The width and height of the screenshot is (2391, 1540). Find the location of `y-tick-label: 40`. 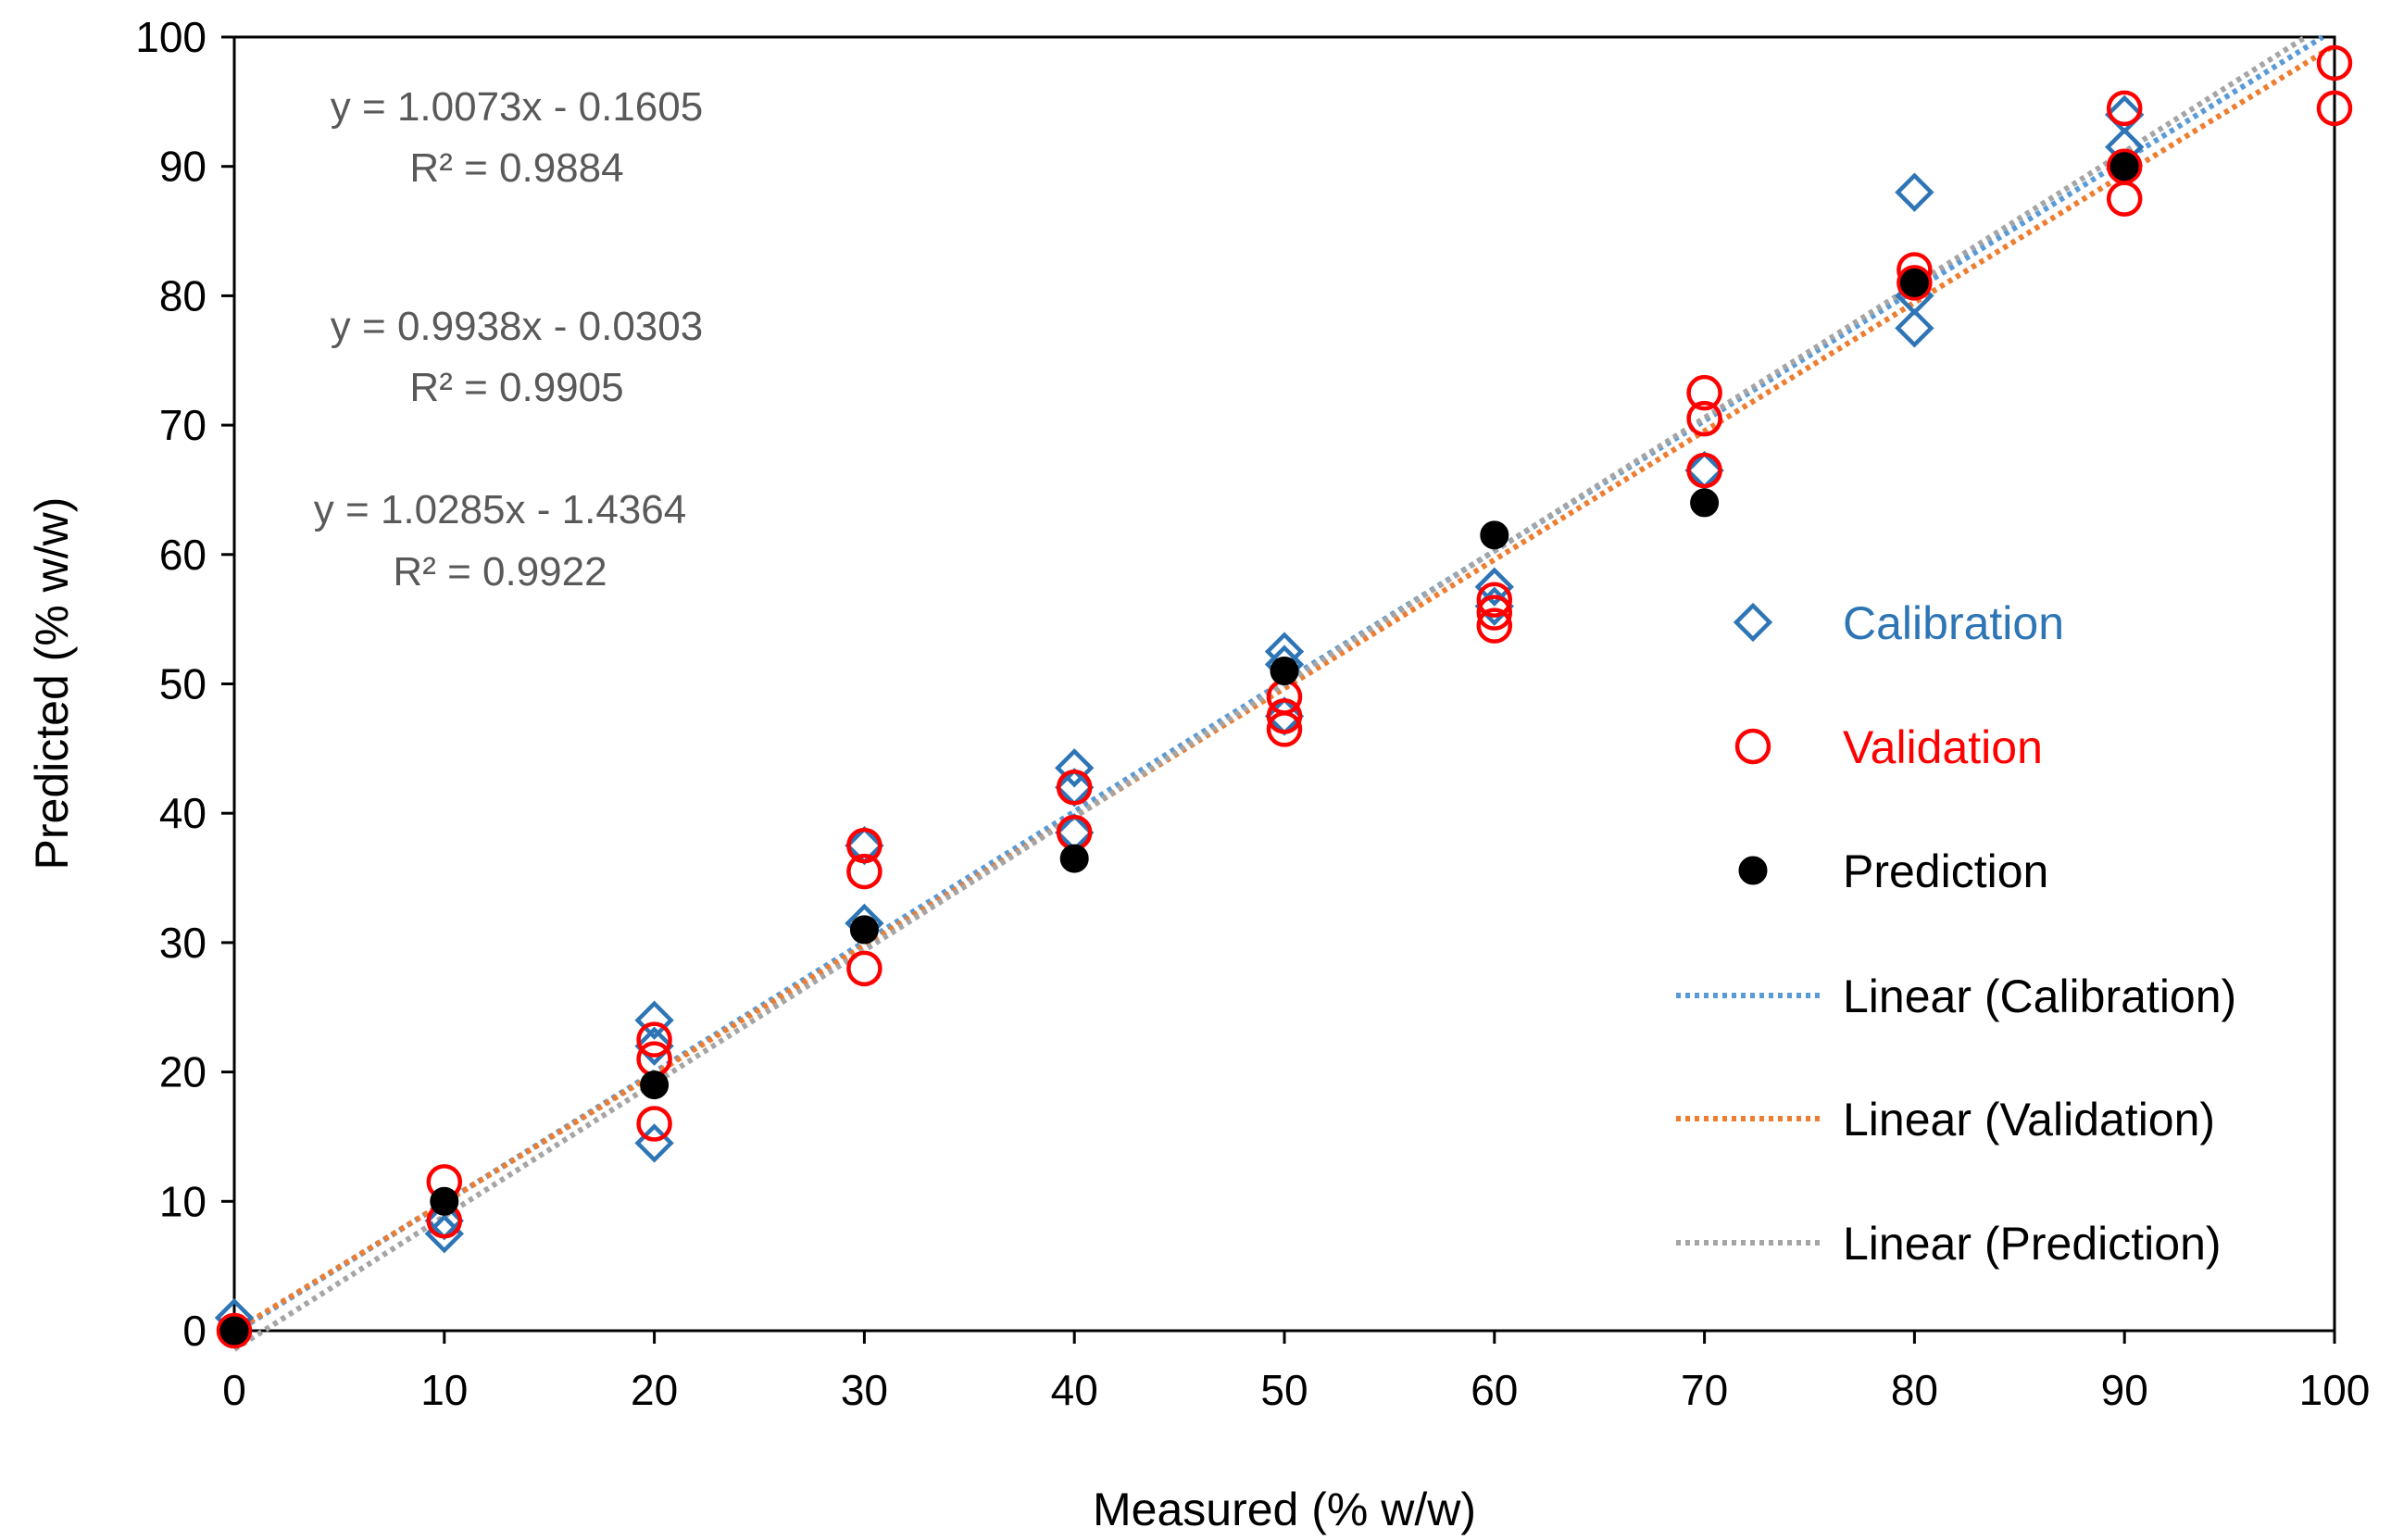

y-tick-label: 40 is located at coordinates (183, 813).